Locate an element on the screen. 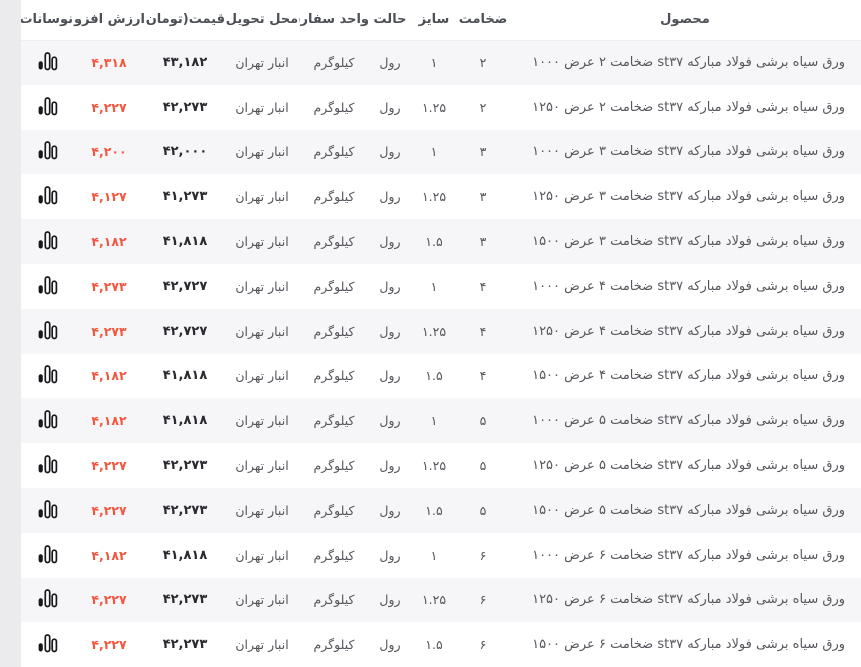  price-cell: ۴۳,۱۸۲ is located at coordinates (185, 63).